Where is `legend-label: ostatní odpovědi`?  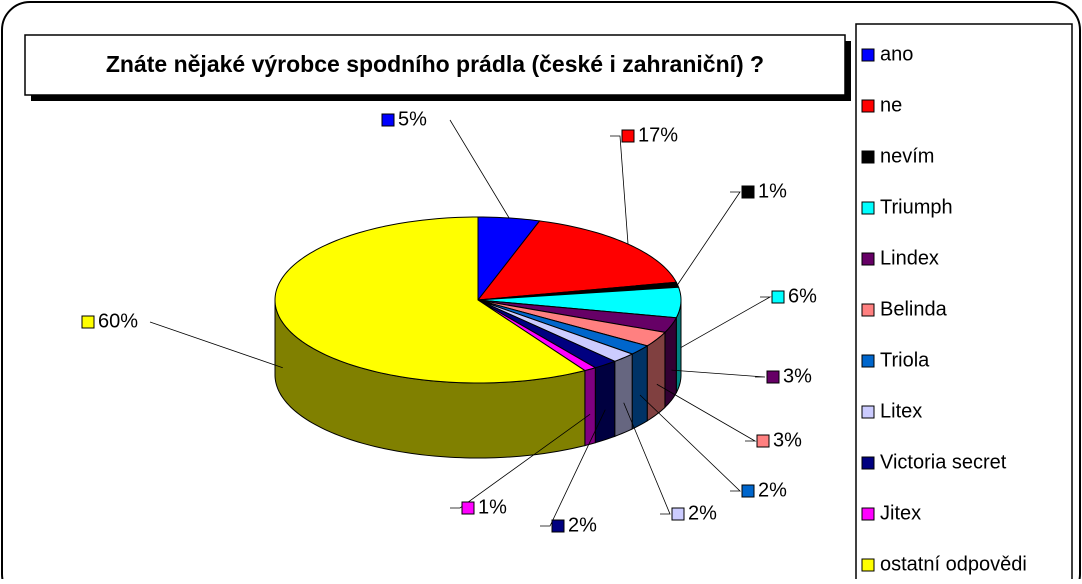
legend-label: ostatní odpovědi is located at coordinates (953, 564).